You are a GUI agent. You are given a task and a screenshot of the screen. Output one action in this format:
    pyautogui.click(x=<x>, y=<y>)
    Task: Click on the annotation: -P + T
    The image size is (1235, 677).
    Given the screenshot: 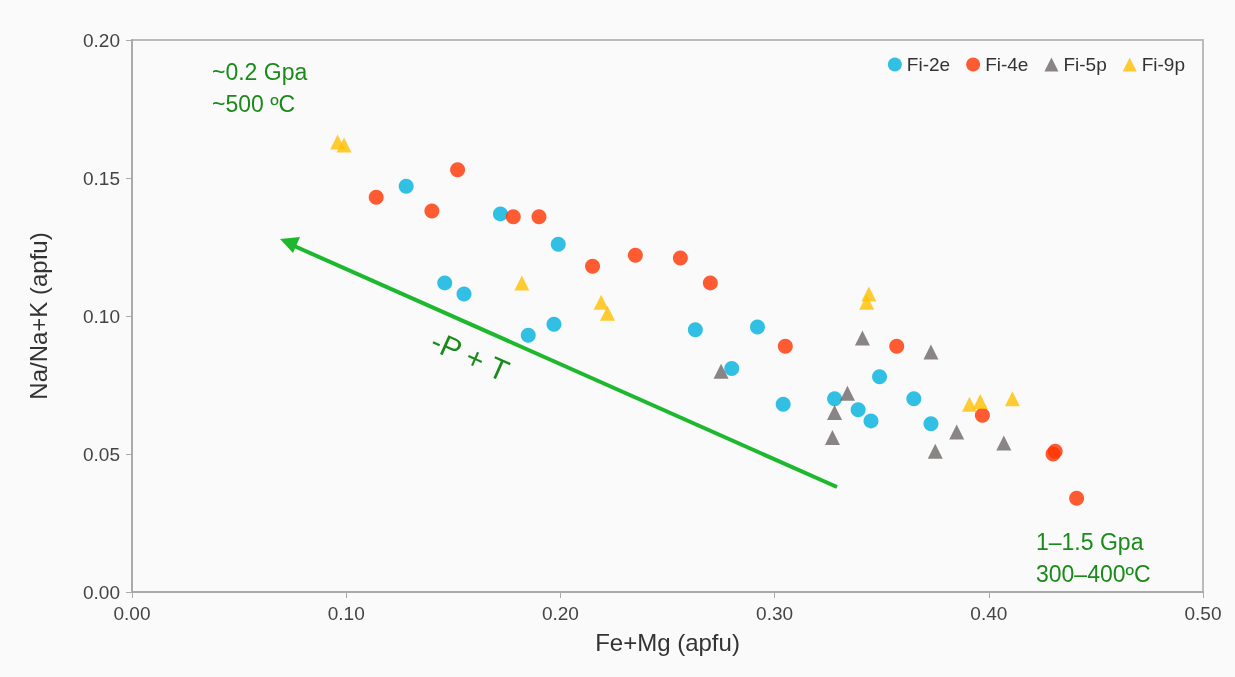 What is the action you would take?
    pyautogui.click(x=470, y=356)
    